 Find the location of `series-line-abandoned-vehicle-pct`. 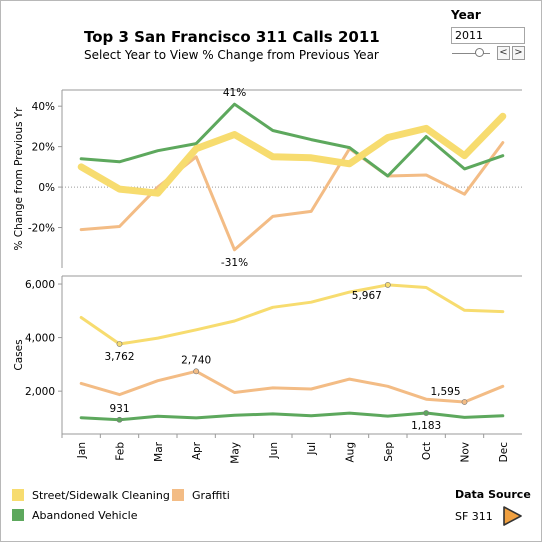

series-line-abandoned-vehicle-pct is located at coordinates (292, 140).